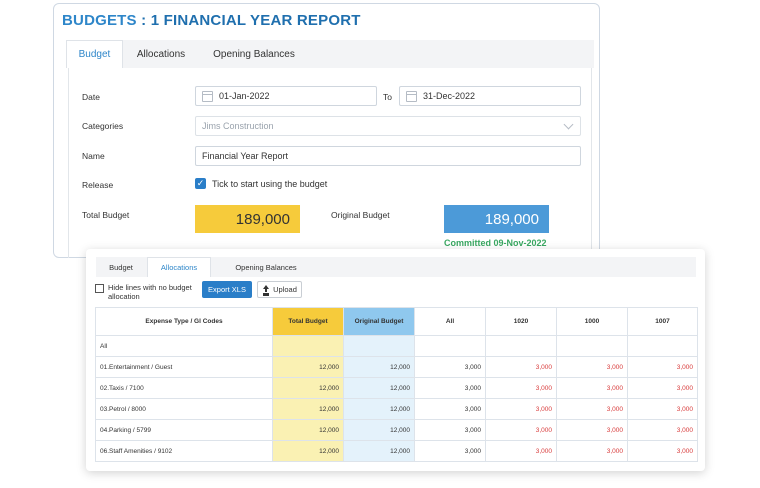 The width and height of the screenshot is (760, 488). What do you see at coordinates (450, 321) in the screenshot?
I see `column-header: All` at bounding box center [450, 321].